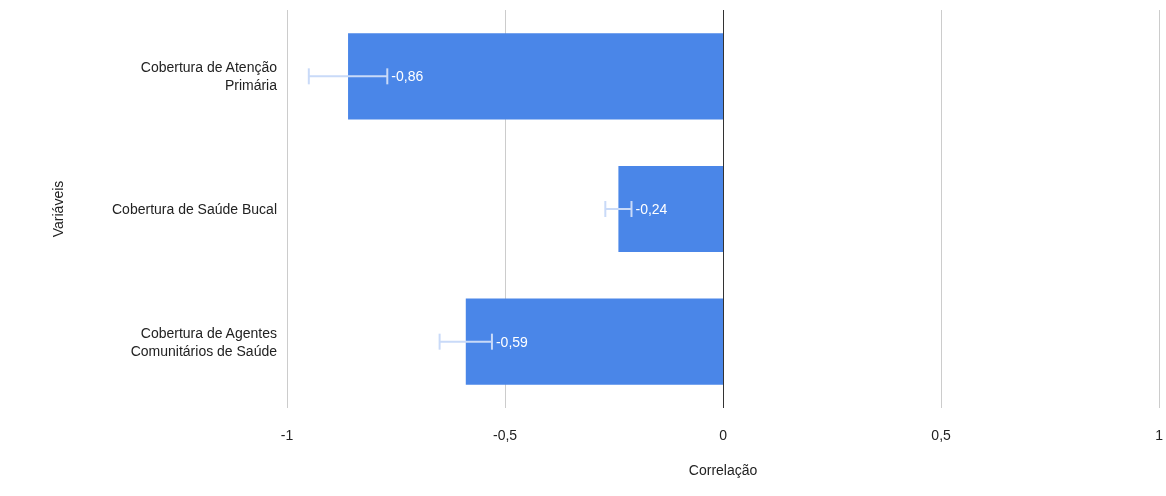 This screenshot has width=1166, height=496. Describe the element at coordinates (505, 435) in the screenshot. I see `x-tick-label: -0,5` at that location.